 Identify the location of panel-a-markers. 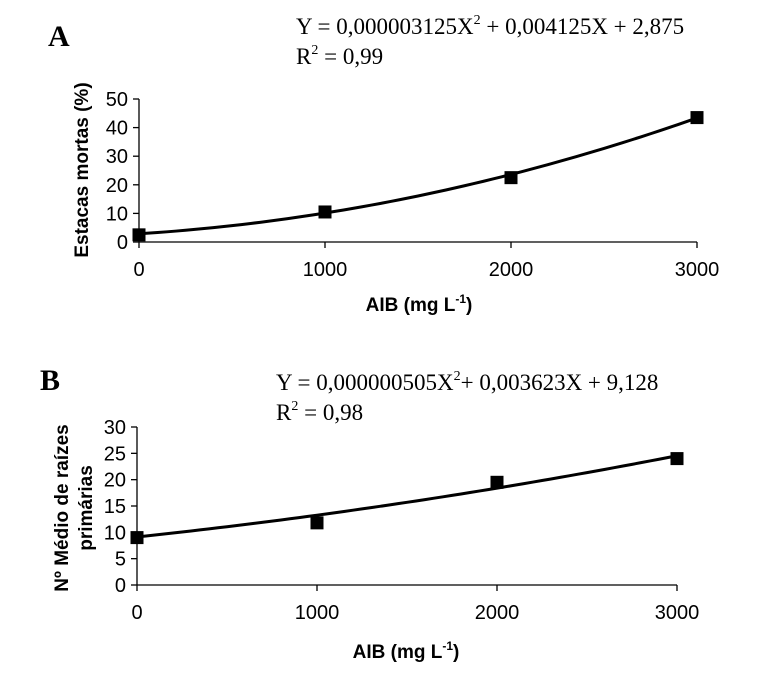
(418, 176).